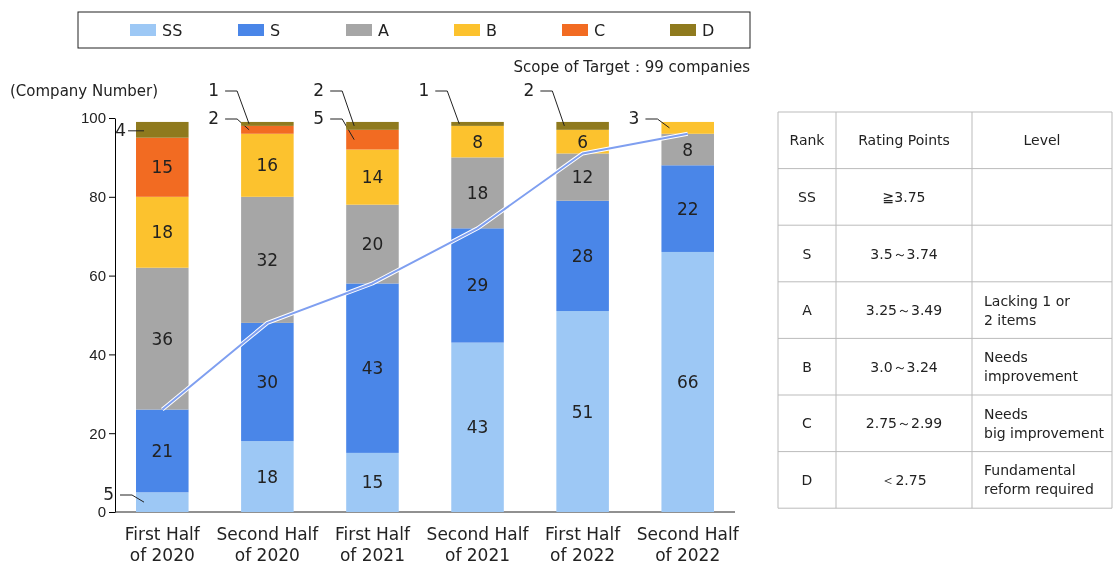 The width and height of the screenshot is (1114, 572). I want to click on y-tick-label: 0, so click(101, 512).